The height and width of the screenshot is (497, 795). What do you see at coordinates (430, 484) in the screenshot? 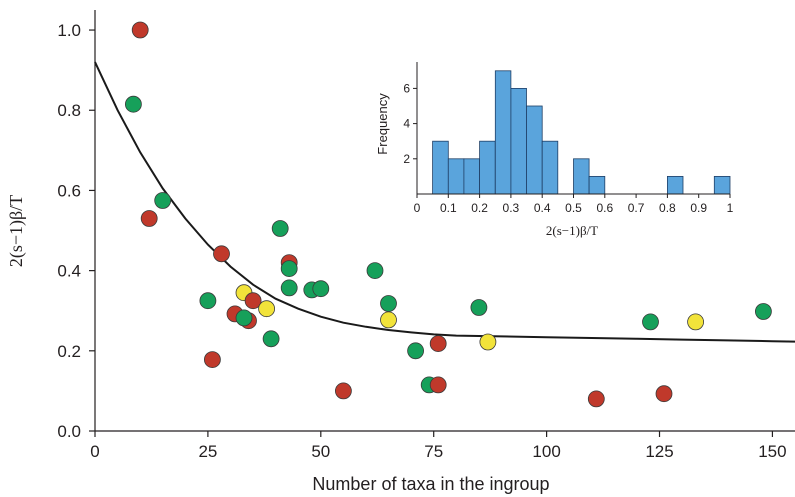
I see `x-axis-title: Number of taxa in the ingroup` at bounding box center [430, 484].